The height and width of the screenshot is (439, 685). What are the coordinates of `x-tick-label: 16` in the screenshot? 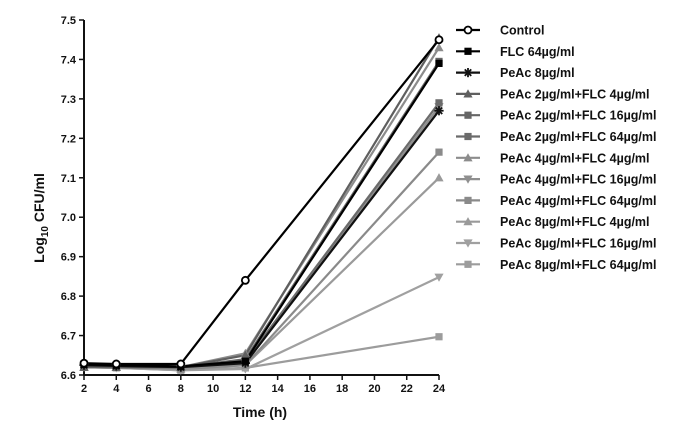 It's located at (310, 389).